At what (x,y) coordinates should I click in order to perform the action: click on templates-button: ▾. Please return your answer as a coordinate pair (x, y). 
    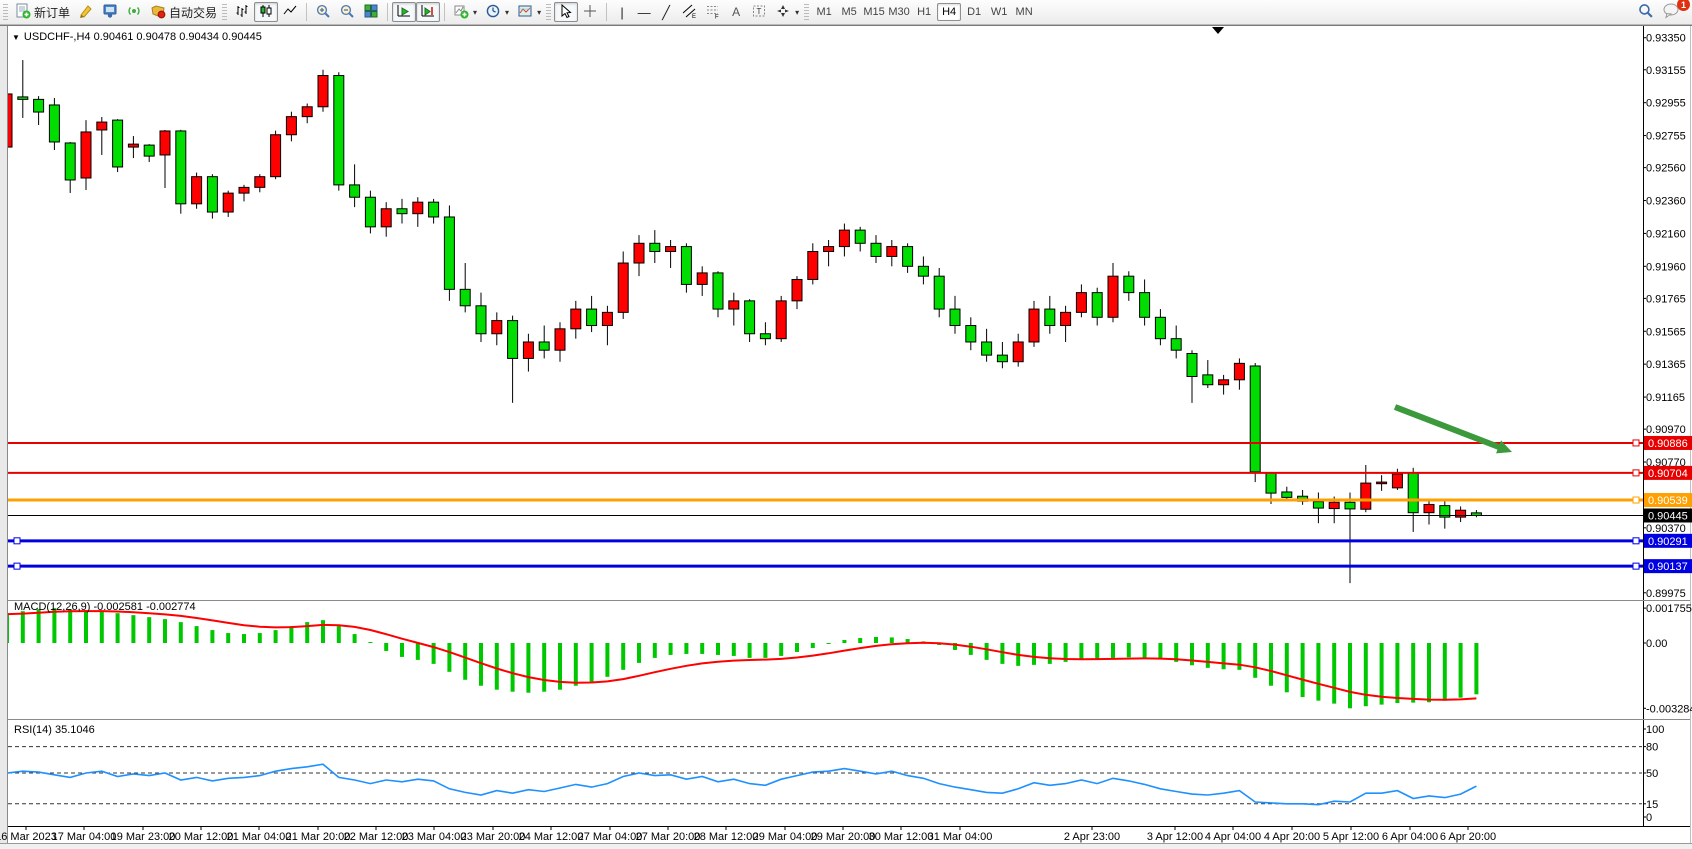
    Looking at the image, I should click on (529, 12).